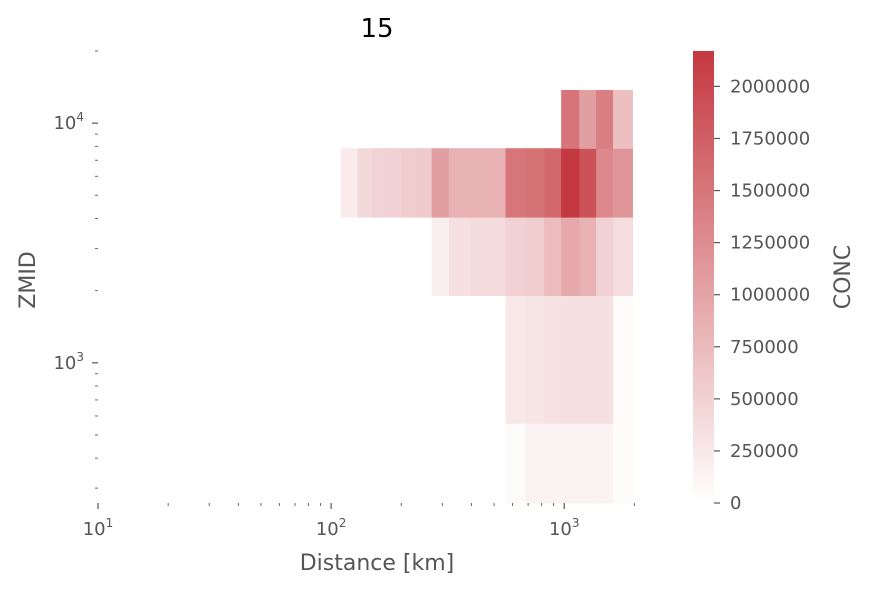  I want to click on y-tick-label: 10³, so click(68, 362).